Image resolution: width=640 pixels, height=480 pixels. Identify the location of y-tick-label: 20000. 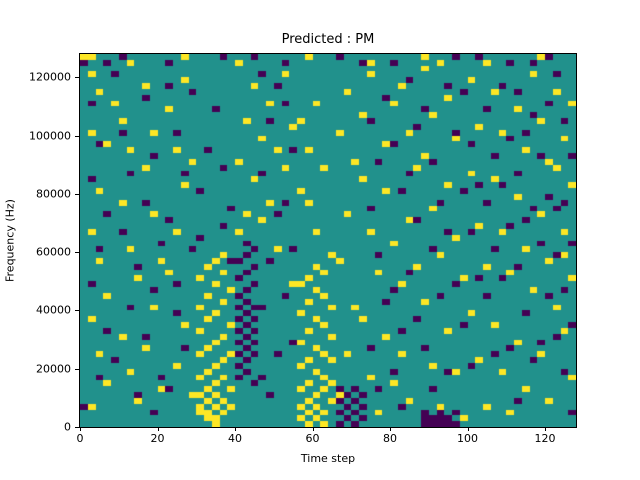
(53, 369).